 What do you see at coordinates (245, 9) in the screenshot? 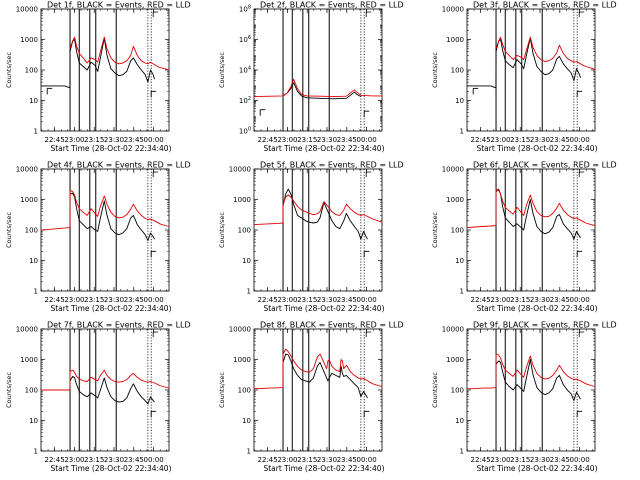
I see `y-tick-label: 10⁸` at bounding box center [245, 9].